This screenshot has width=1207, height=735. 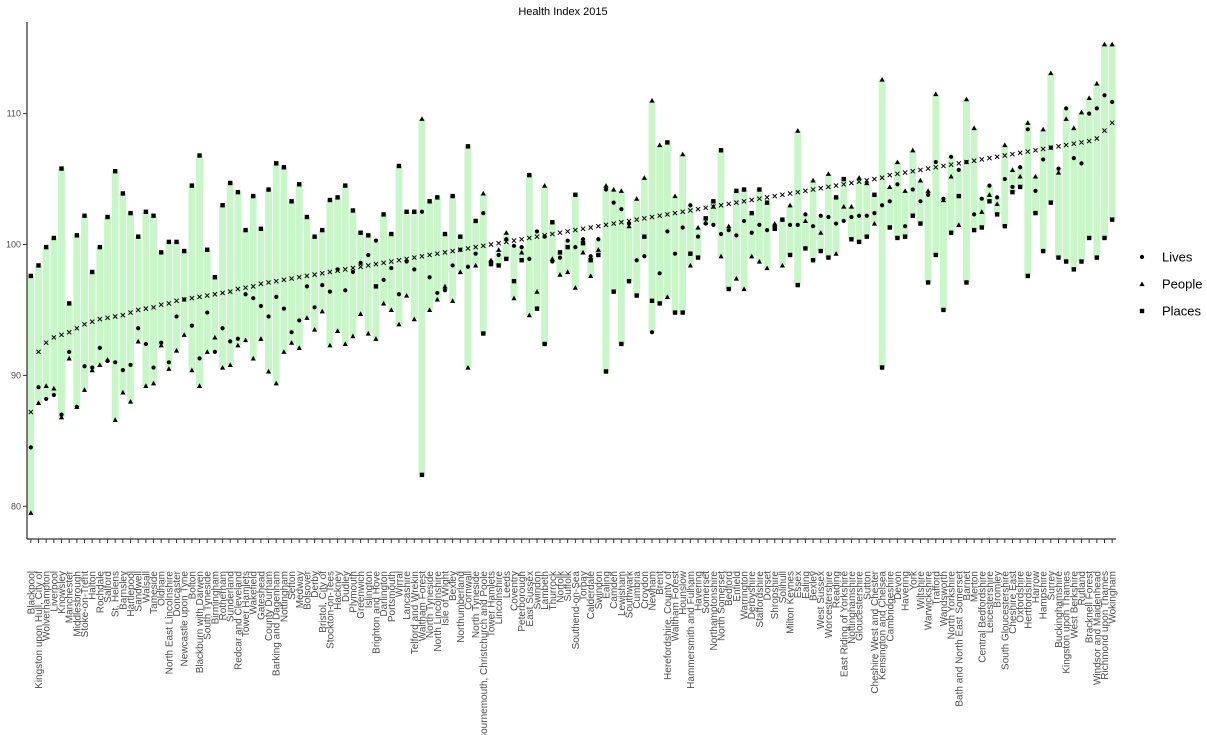 What do you see at coordinates (714, 611) in the screenshot?
I see `x-tick-label: Northamptonshire` at bounding box center [714, 611].